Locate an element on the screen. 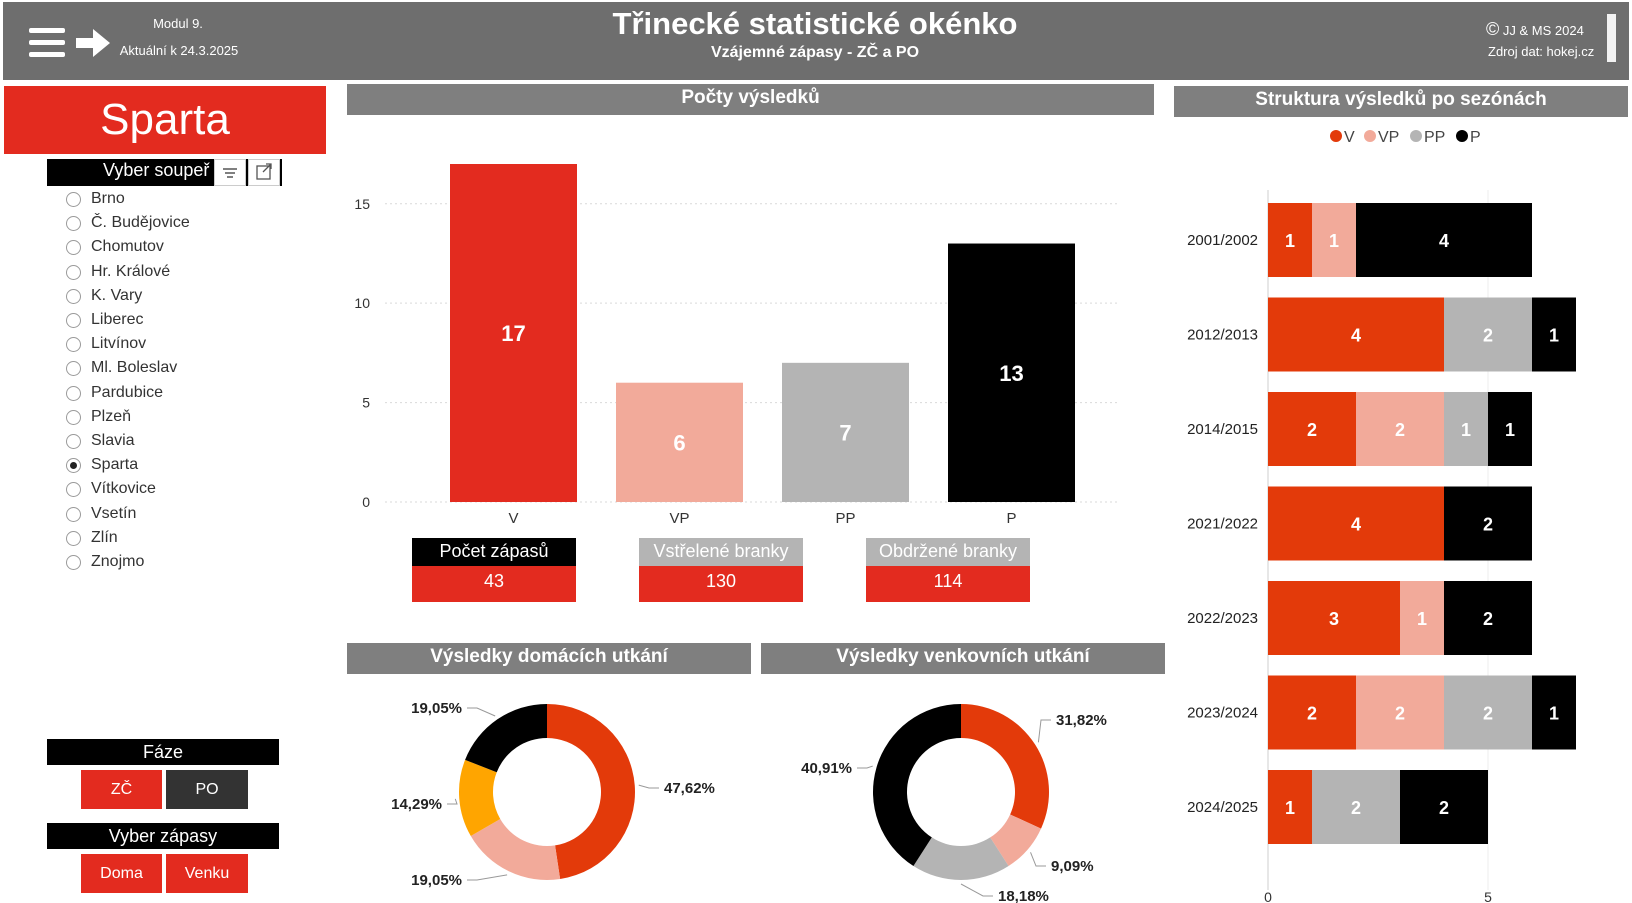  updated-label: Aktuální k 24.3.2025 is located at coordinates (179, 50).